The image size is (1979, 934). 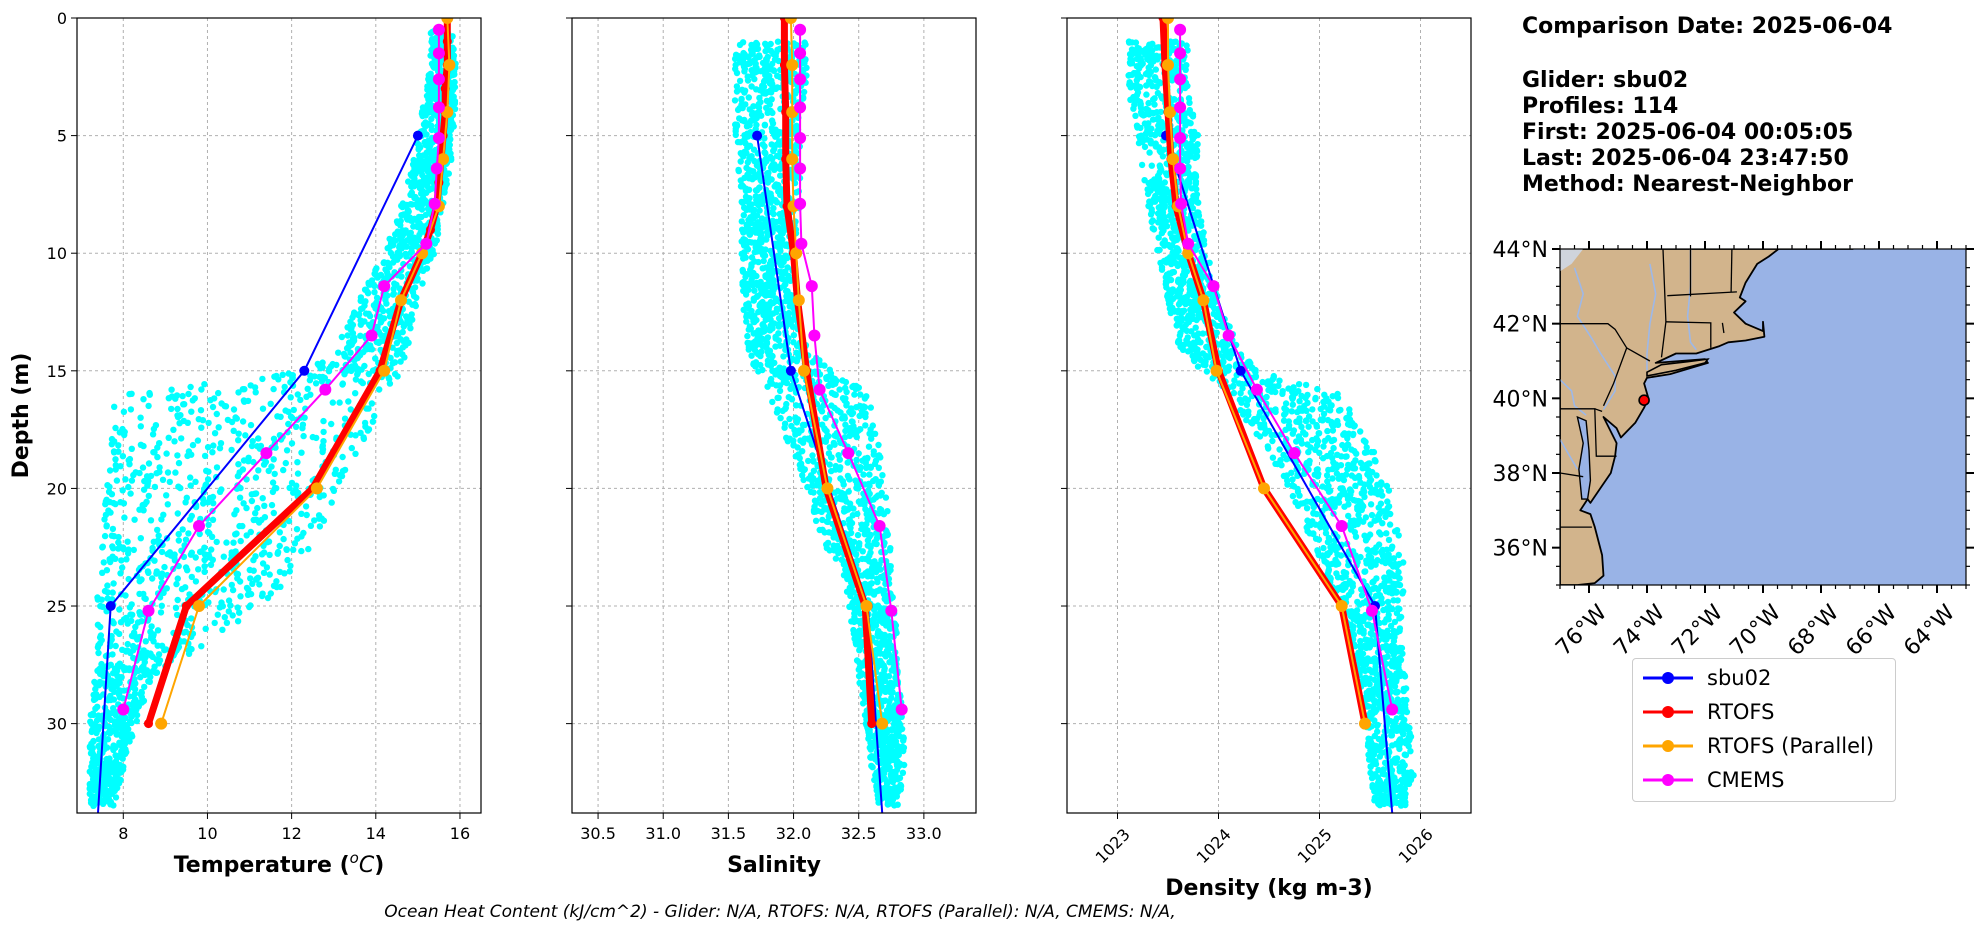 I want to click on glider-scatter, so click(x=819, y=423).